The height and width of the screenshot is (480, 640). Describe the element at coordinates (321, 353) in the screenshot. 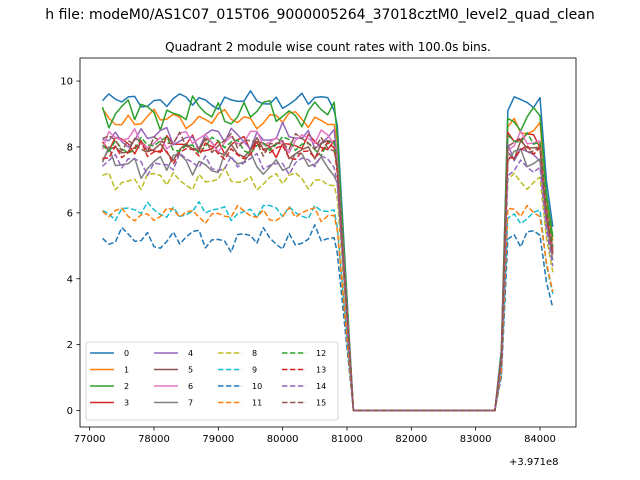

I see `legend-label-12: 12` at that location.